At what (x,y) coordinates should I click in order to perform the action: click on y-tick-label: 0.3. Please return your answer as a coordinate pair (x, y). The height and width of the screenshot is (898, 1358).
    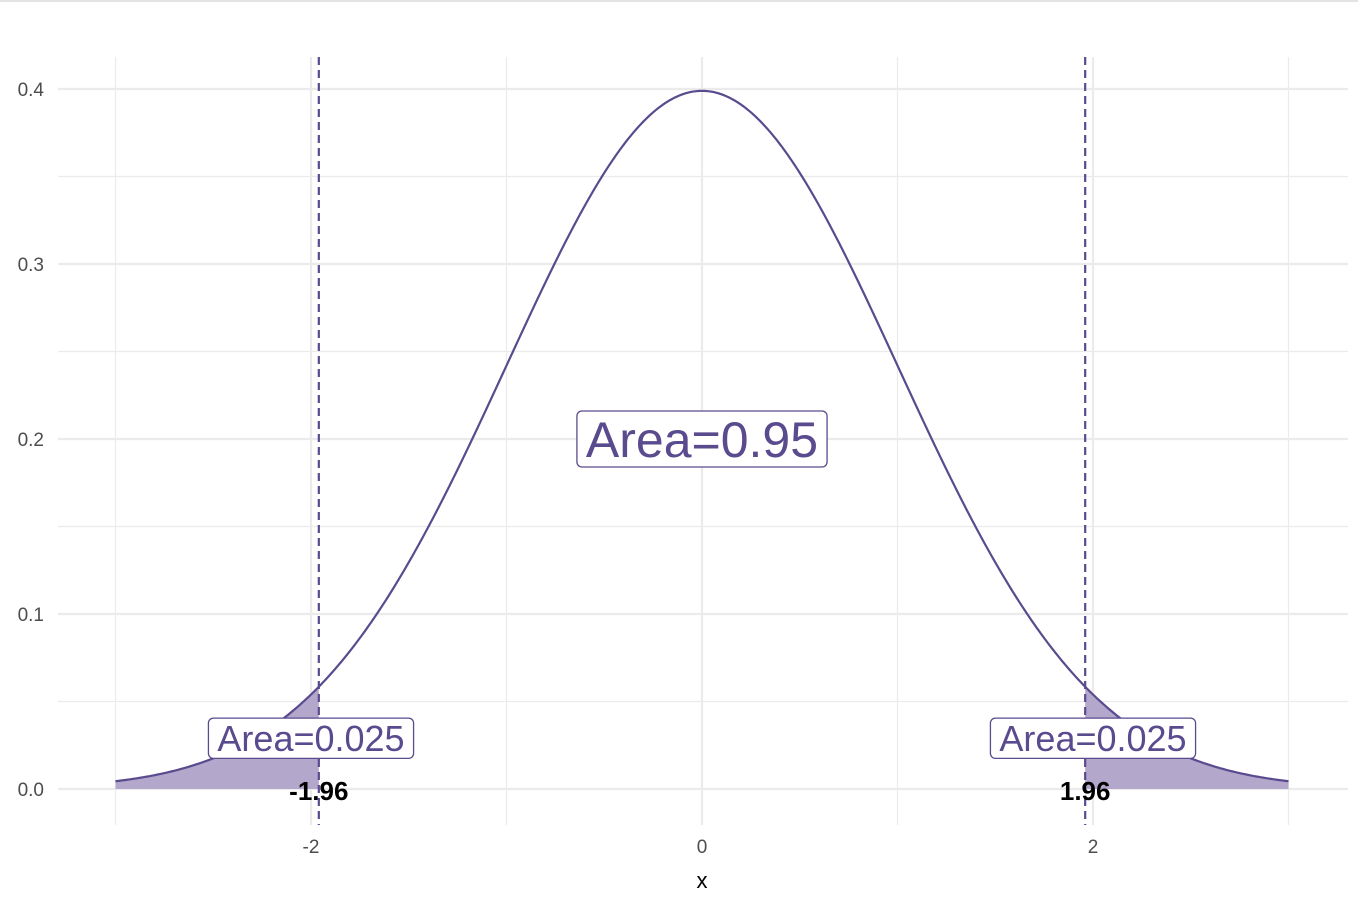
    Looking at the image, I should click on (31, 265).